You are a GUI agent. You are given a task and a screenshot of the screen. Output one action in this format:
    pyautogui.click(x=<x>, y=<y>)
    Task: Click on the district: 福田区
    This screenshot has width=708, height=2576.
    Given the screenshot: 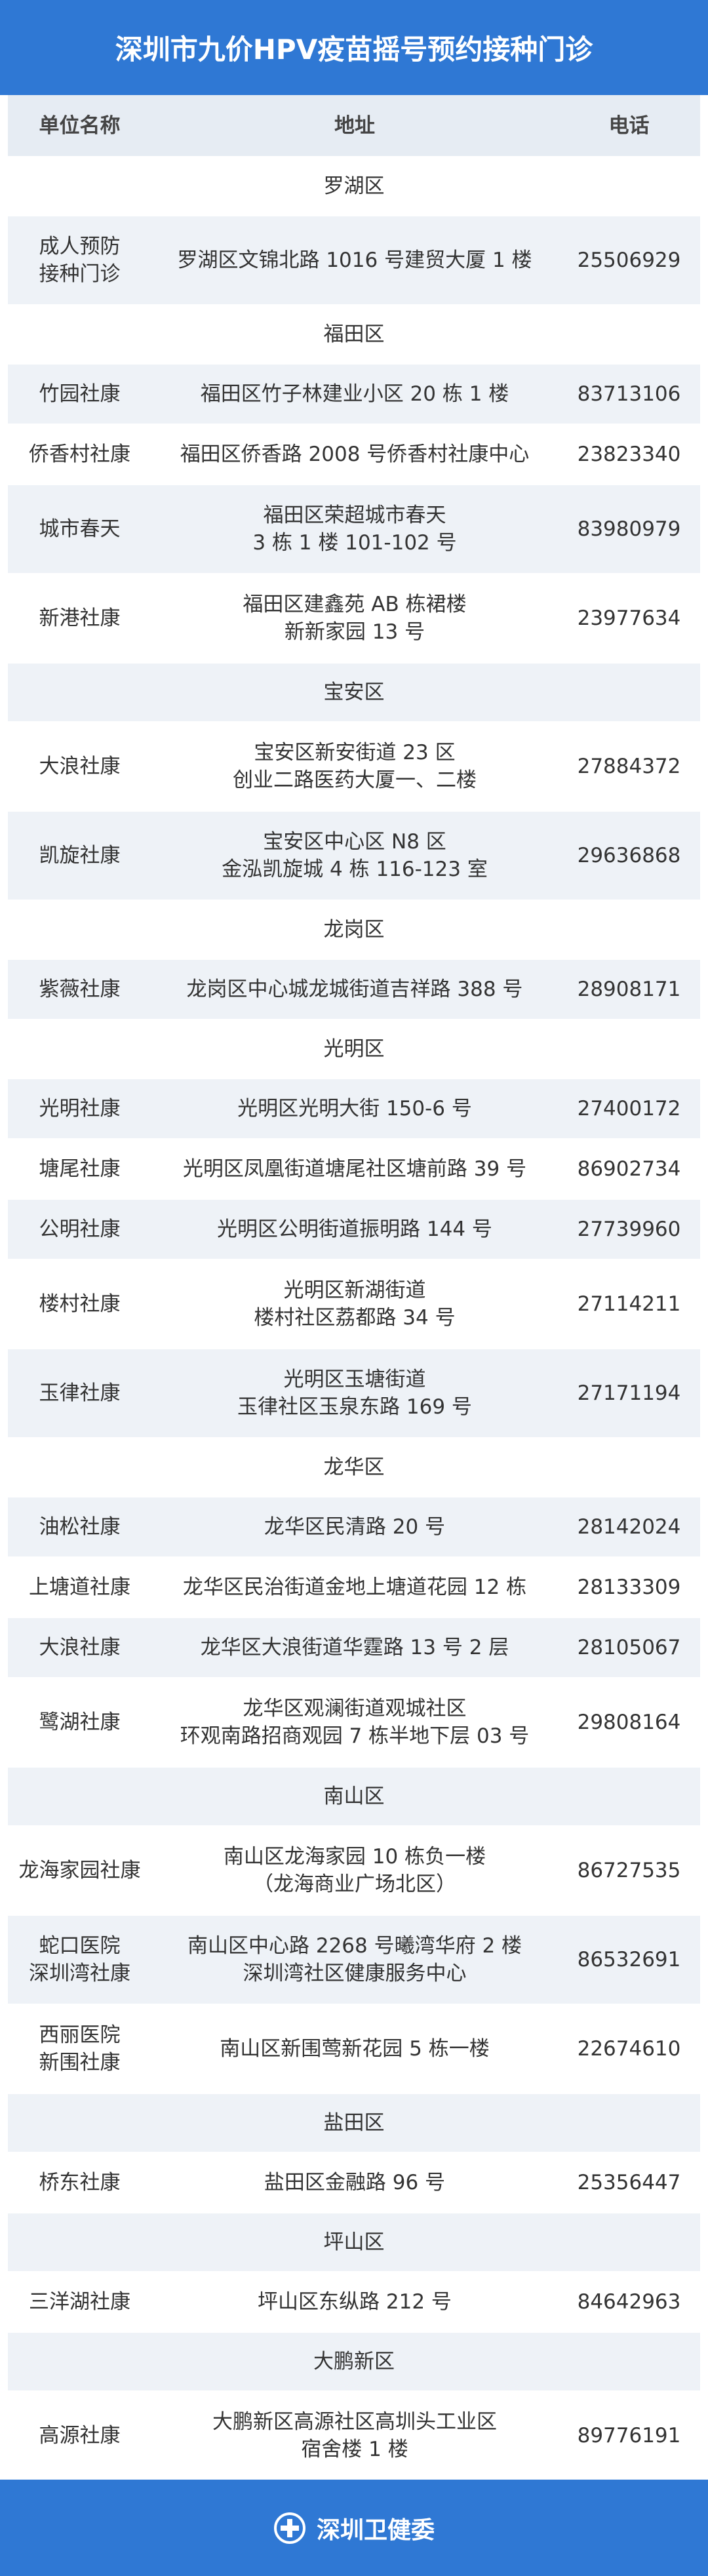 What is the action you would take?
    pyautogui.click(x=354, y=334)
    